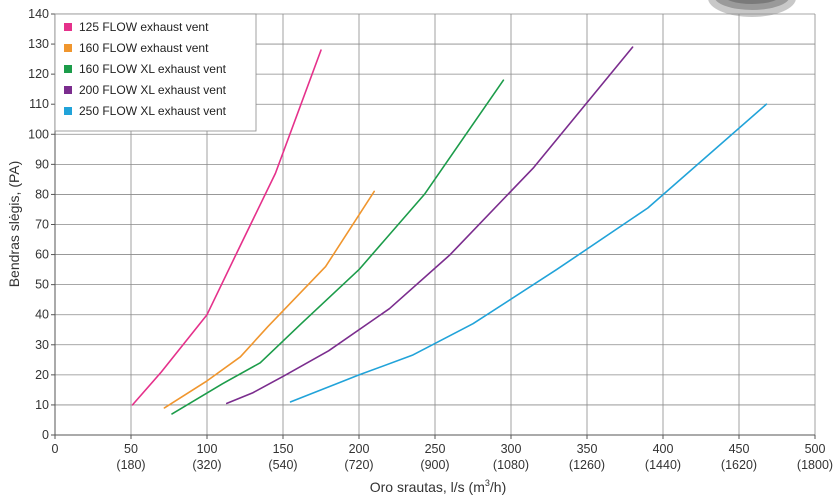  Describe the element at coordinates (144, 48) in the screenshot. I see `legend-label-2: 160 FLOW exhaust vent` at that location.